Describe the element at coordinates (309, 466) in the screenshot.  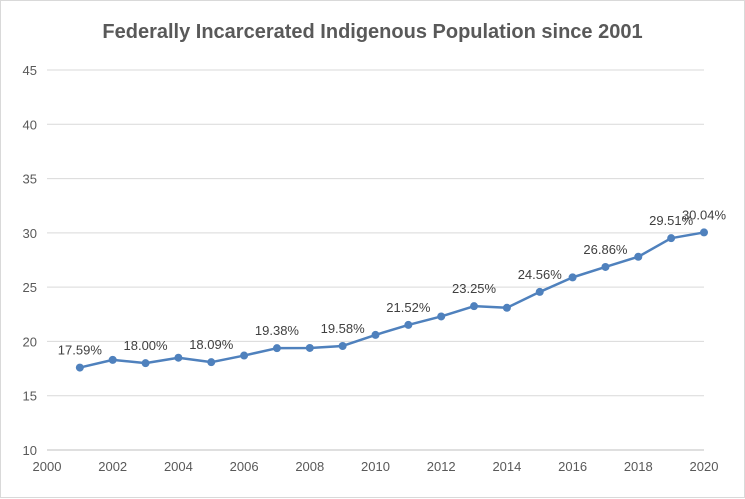
I see `x-tick-label: 2008` at that location.